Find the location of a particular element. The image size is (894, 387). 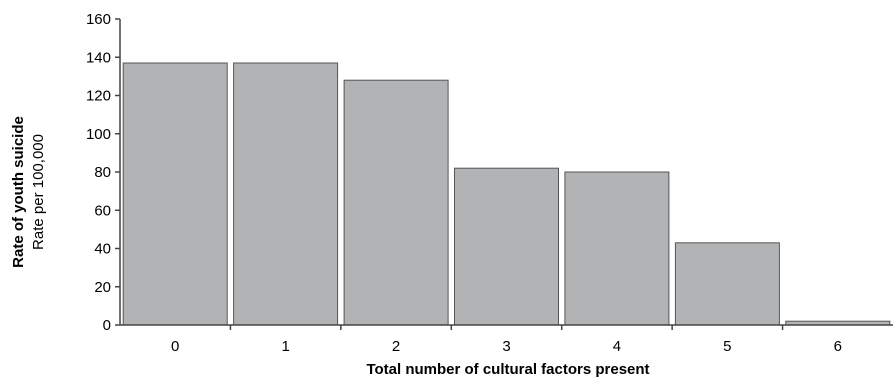

x-ticks-layer: 0 1 2 3 4 5 6 is located at coordinates (506, 340).